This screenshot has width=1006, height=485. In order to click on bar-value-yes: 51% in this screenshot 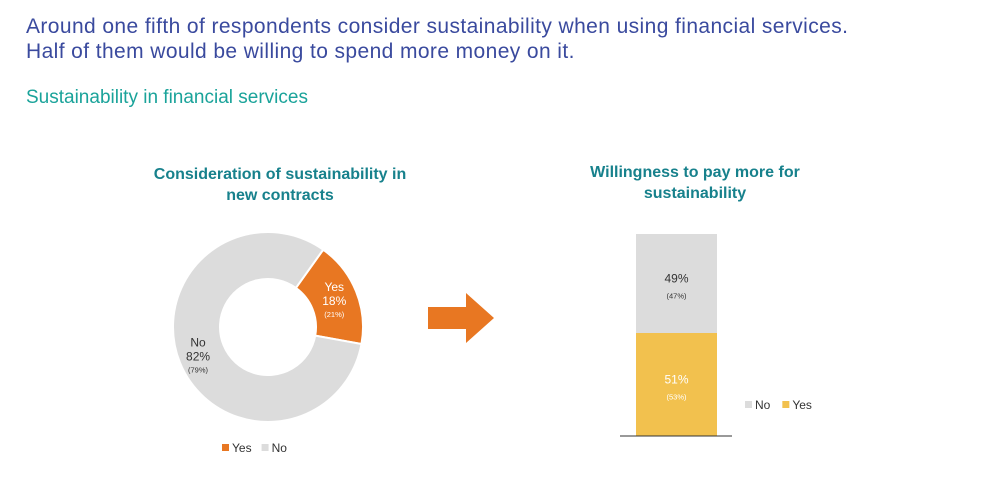, I will do `click(676, 379)`.